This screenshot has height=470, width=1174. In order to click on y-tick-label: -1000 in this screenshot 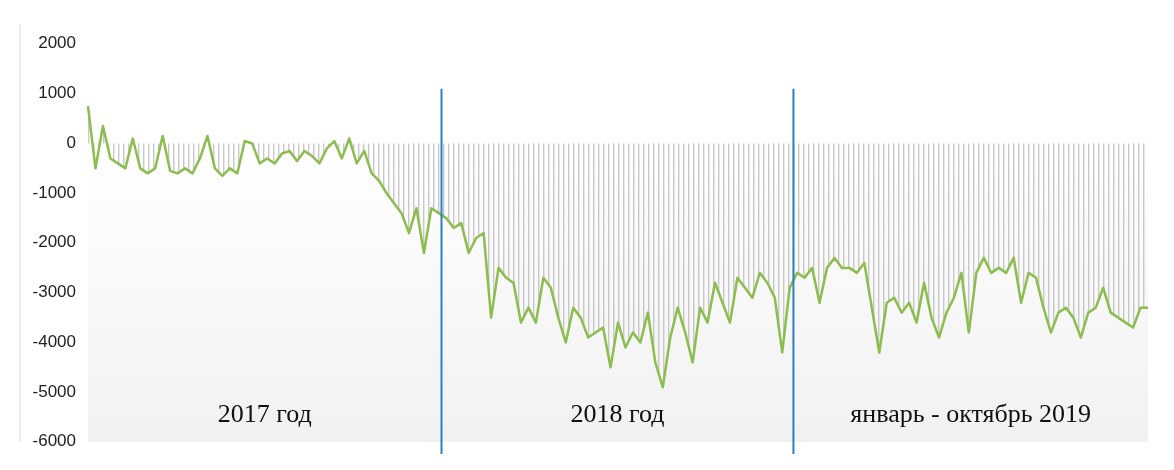, I will do `click(54, 192)`.